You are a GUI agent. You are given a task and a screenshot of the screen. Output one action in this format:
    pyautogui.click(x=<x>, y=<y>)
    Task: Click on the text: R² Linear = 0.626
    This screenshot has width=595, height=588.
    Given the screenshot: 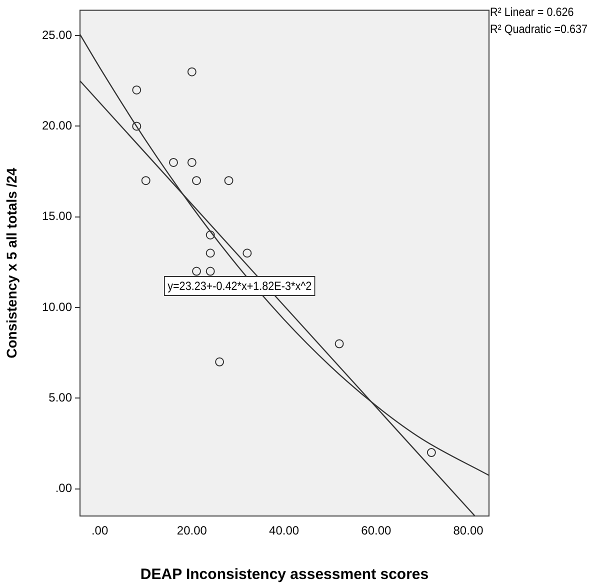 What is the action you would take?
    pyautogui.click(x=532, y=12)
    